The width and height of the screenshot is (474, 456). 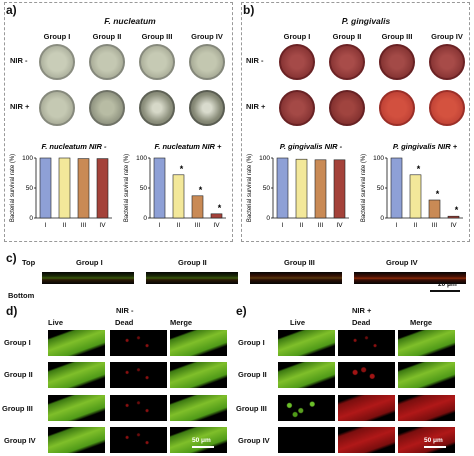 What do you see at coordinates (252, 374) in the screenshot?
I see `panel-e-row-2: Group II` at bounding box center [252, 374].